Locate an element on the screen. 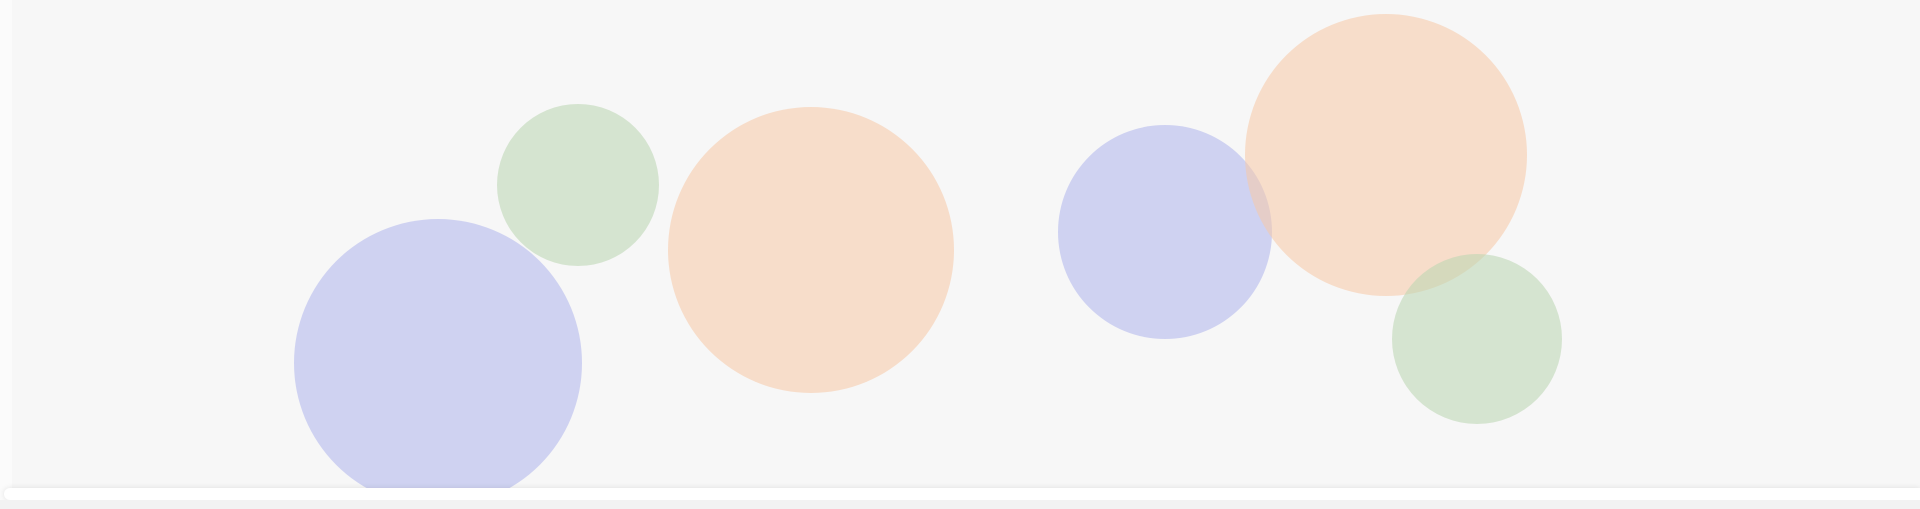 The height and width of the screenshot is (509, 1920). bubble-blue-right is located at coordinates (1165, 232).